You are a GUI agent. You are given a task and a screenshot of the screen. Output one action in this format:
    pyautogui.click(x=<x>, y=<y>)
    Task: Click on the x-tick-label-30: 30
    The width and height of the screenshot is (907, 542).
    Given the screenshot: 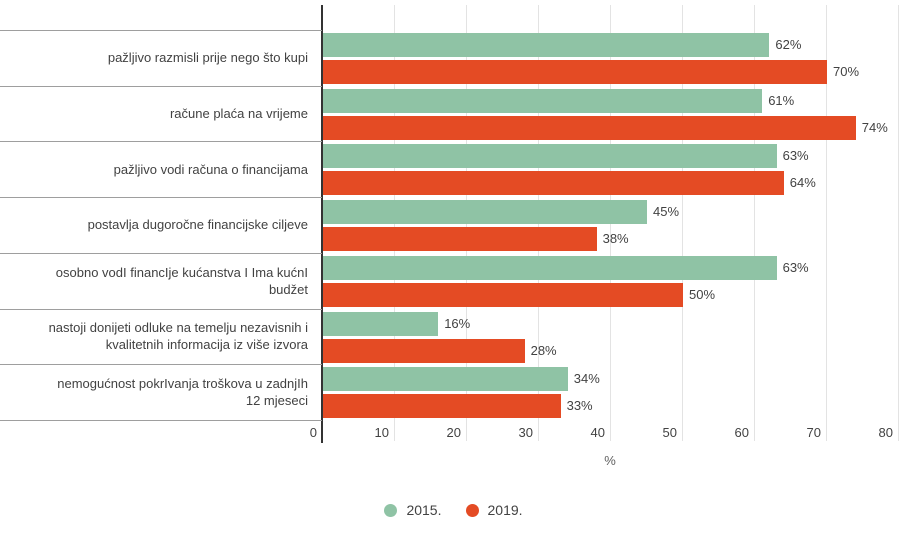 What is the action you would take?
    pyautogui.click(x=525, y=432)
    